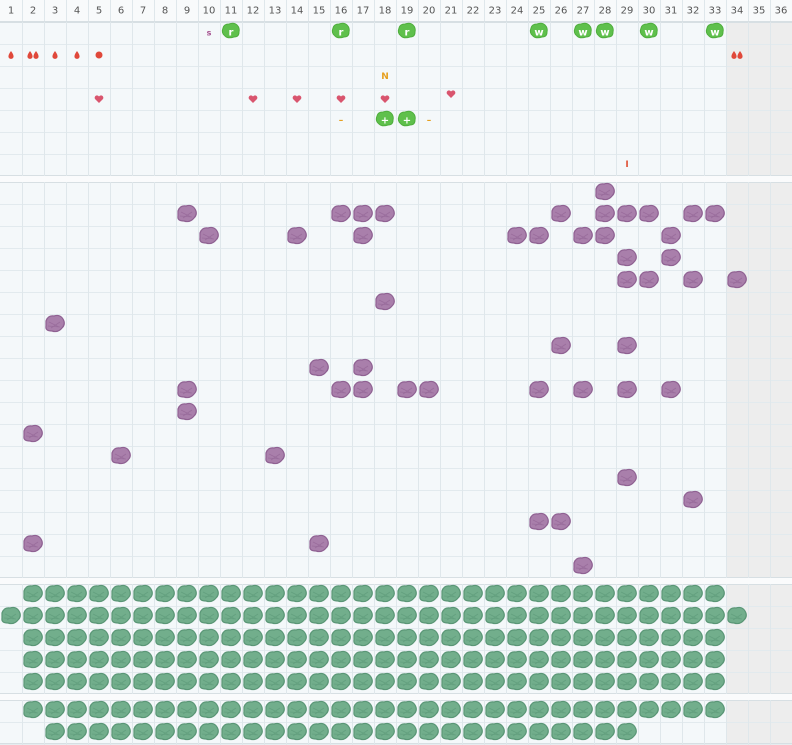 The width and height of the screenshot is (792, 745). What do you see at coordinates (582, 33) in the screenshot?
I see `badge-label: w` at bounding box center [582, 33].